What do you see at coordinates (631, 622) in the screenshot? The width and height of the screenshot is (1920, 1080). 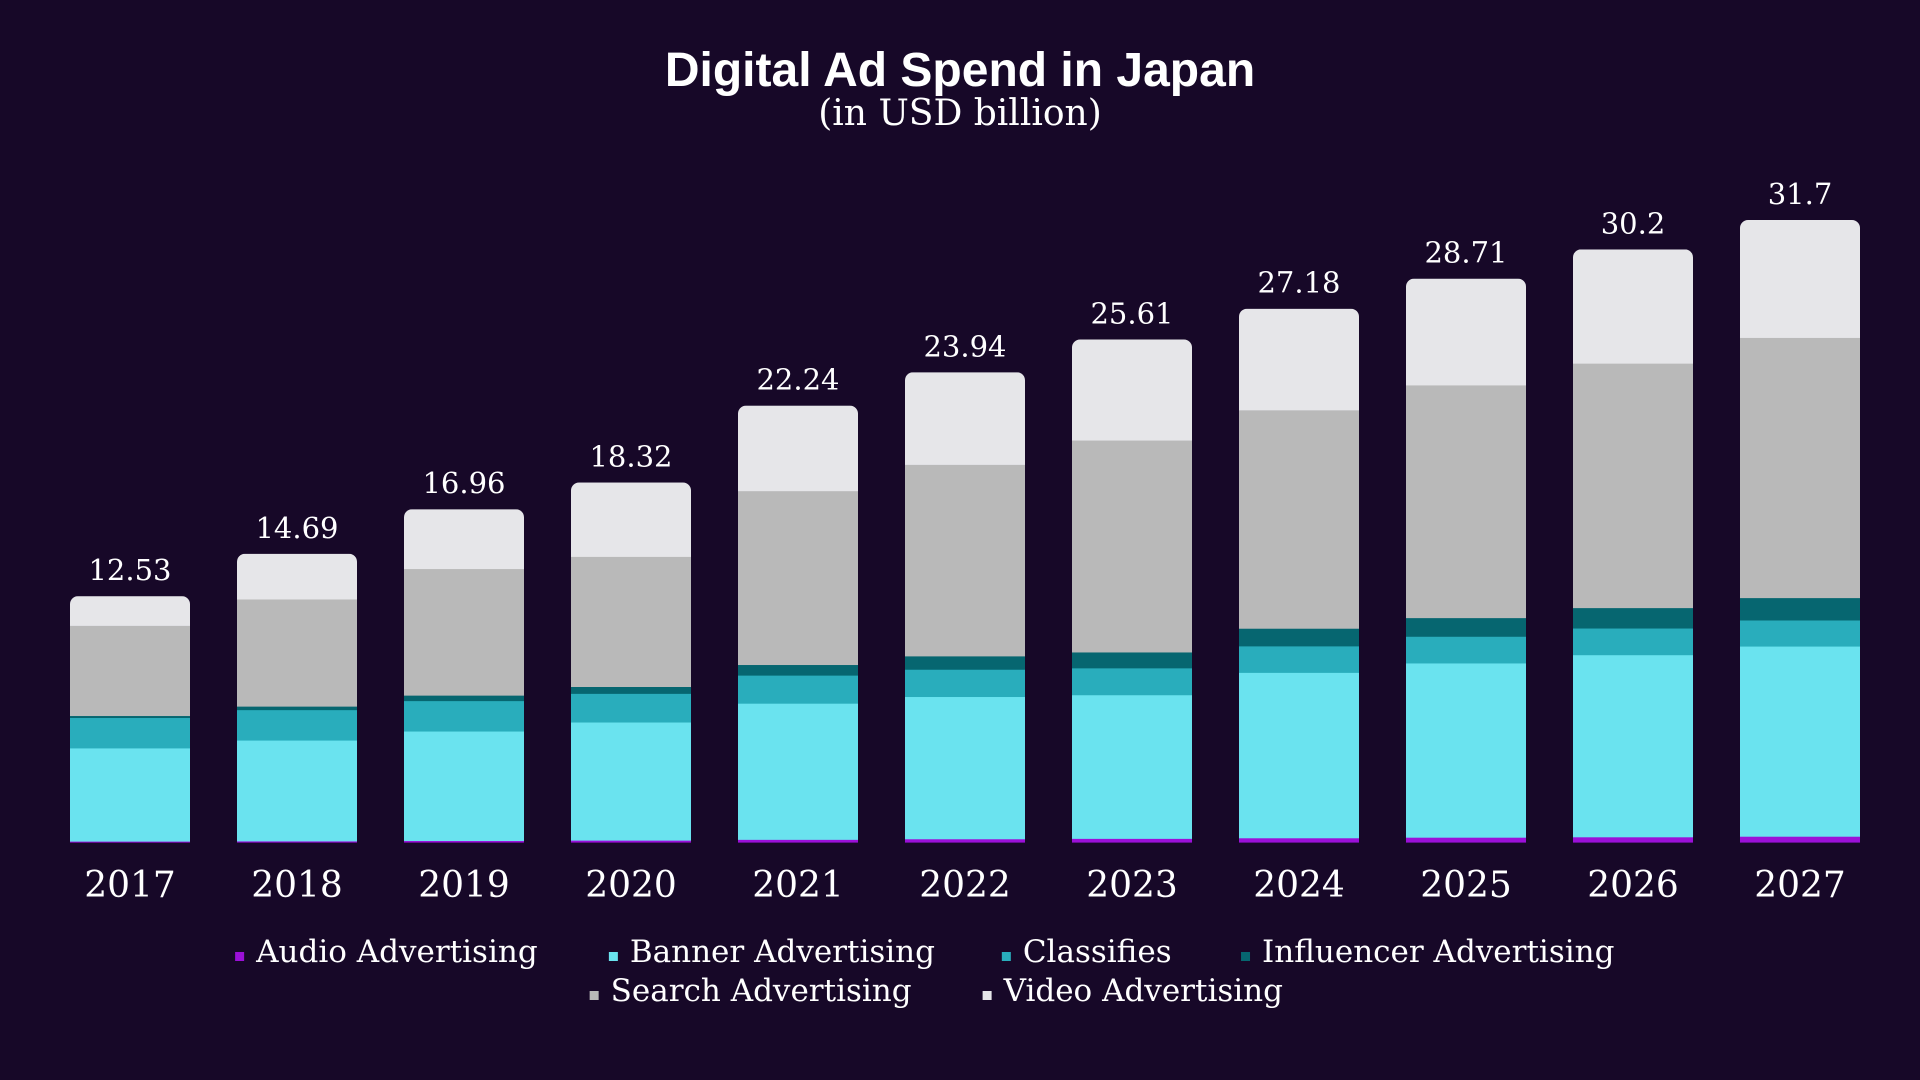 I see `bar-segment-2020-search-advertising` at bounding box center [631, 622].